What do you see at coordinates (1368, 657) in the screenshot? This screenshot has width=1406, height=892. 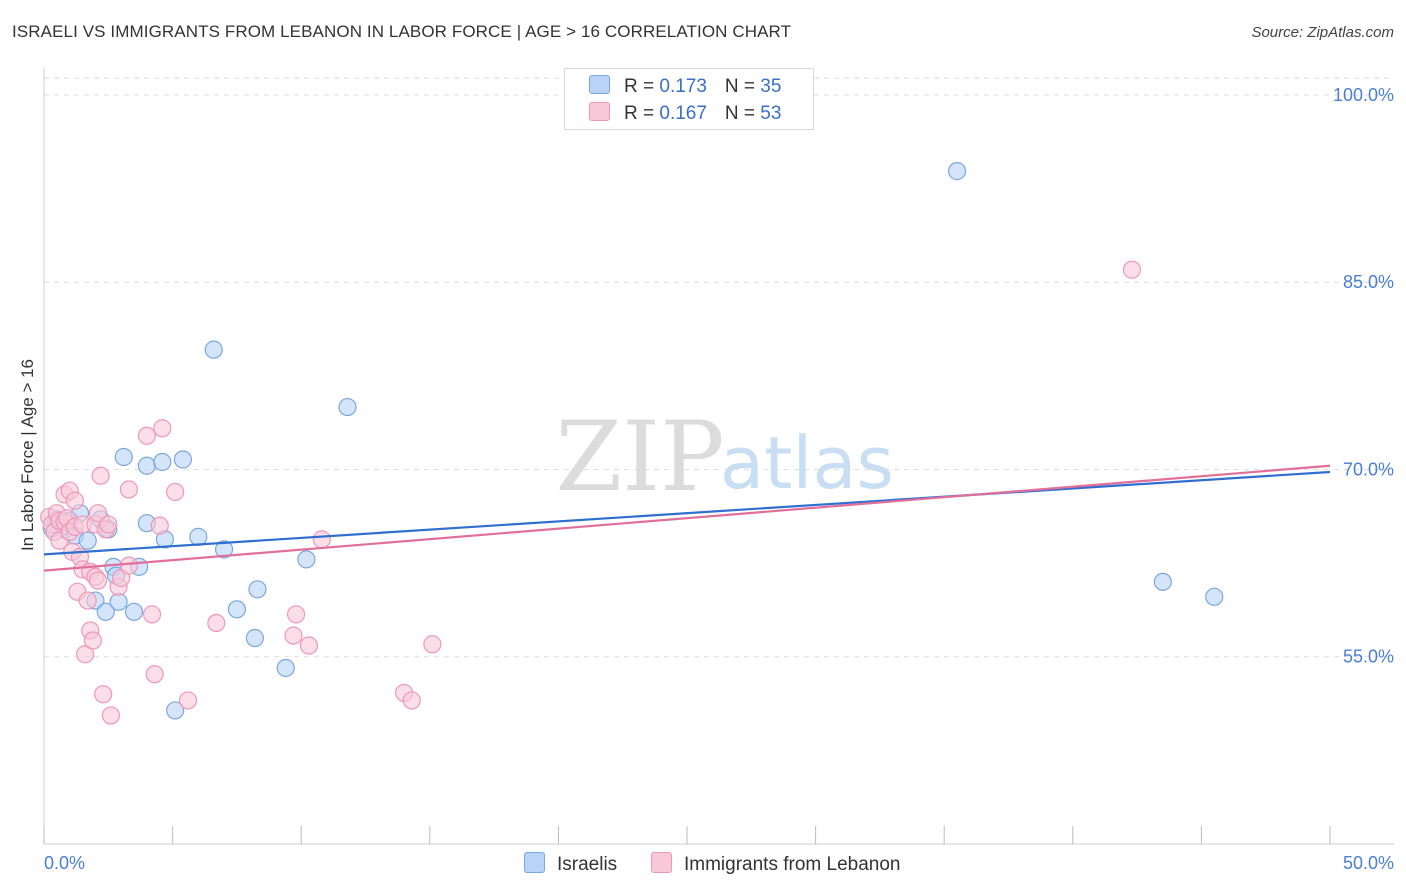 I see `y-tick-label: 55.0%` at bounding box center [1368, 657].